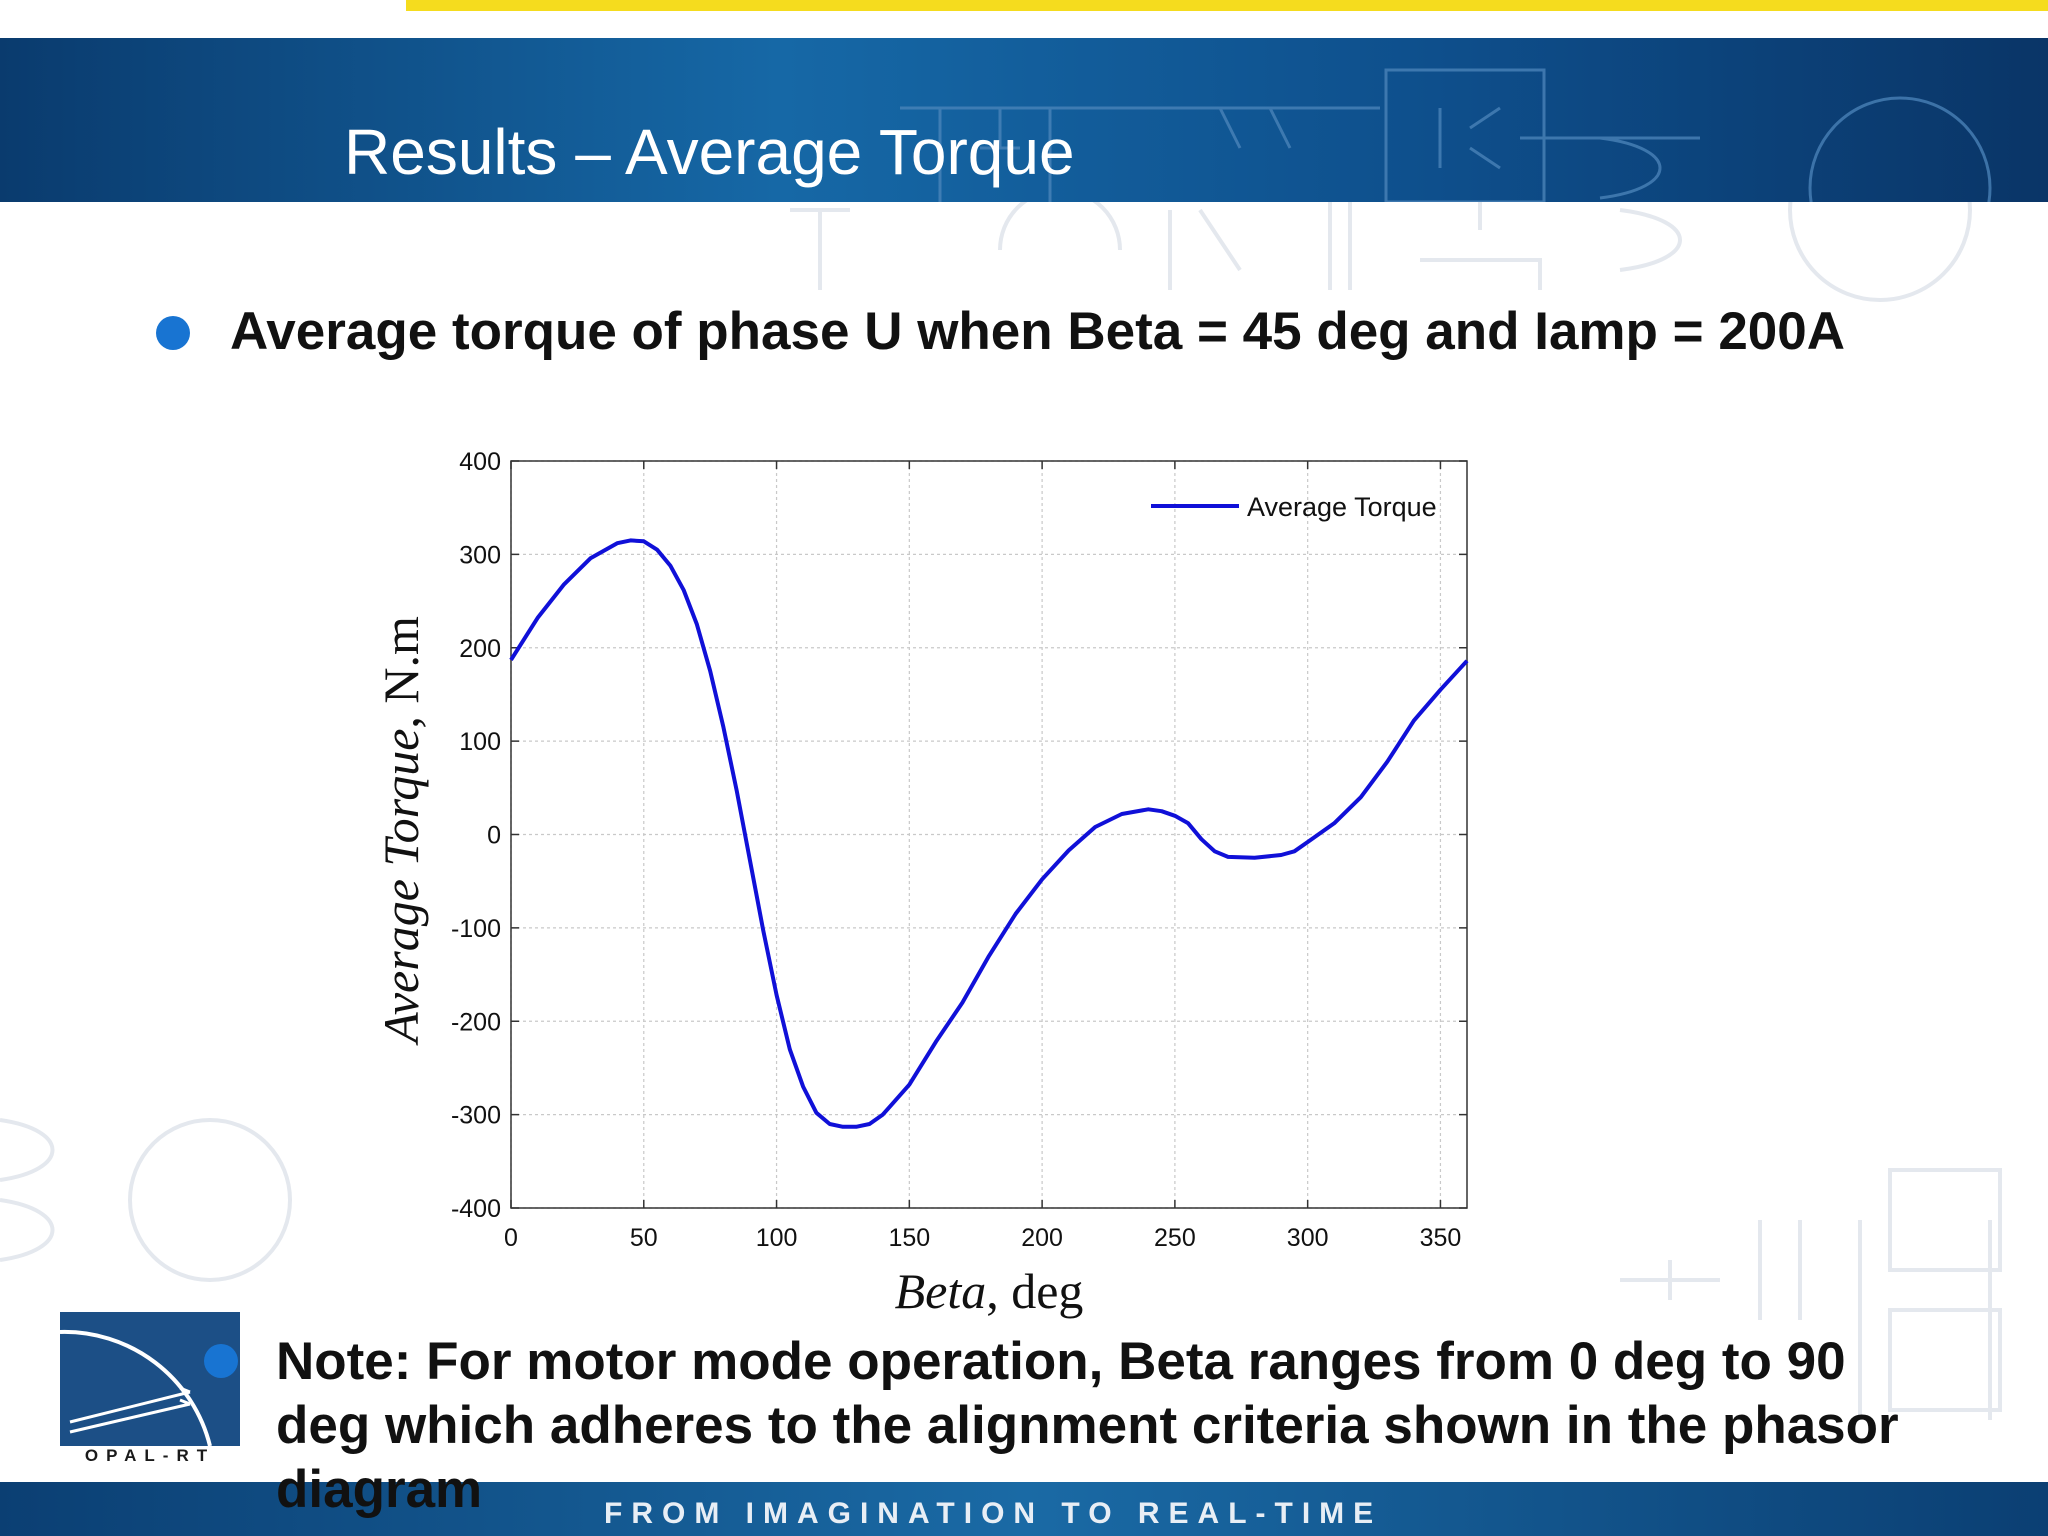 The width and height of the screenshot is (2048, 1536). What do you see at coordinates (401, 887) in the screenshot?
I see `y-axis-label-italic: Average Torque` at bounding box center [401, 887].